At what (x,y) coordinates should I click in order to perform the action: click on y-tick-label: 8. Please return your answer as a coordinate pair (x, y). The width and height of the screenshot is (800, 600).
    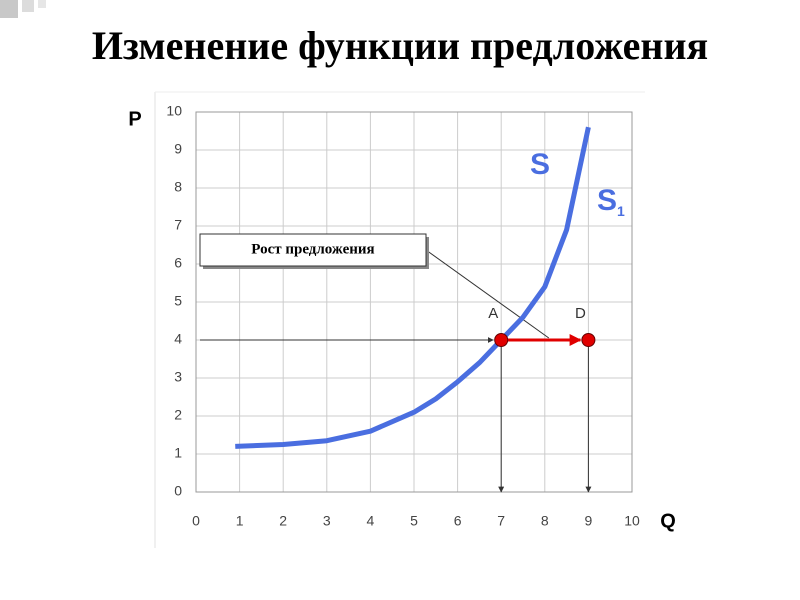
    Looking at the image, I should click on (178, 187).